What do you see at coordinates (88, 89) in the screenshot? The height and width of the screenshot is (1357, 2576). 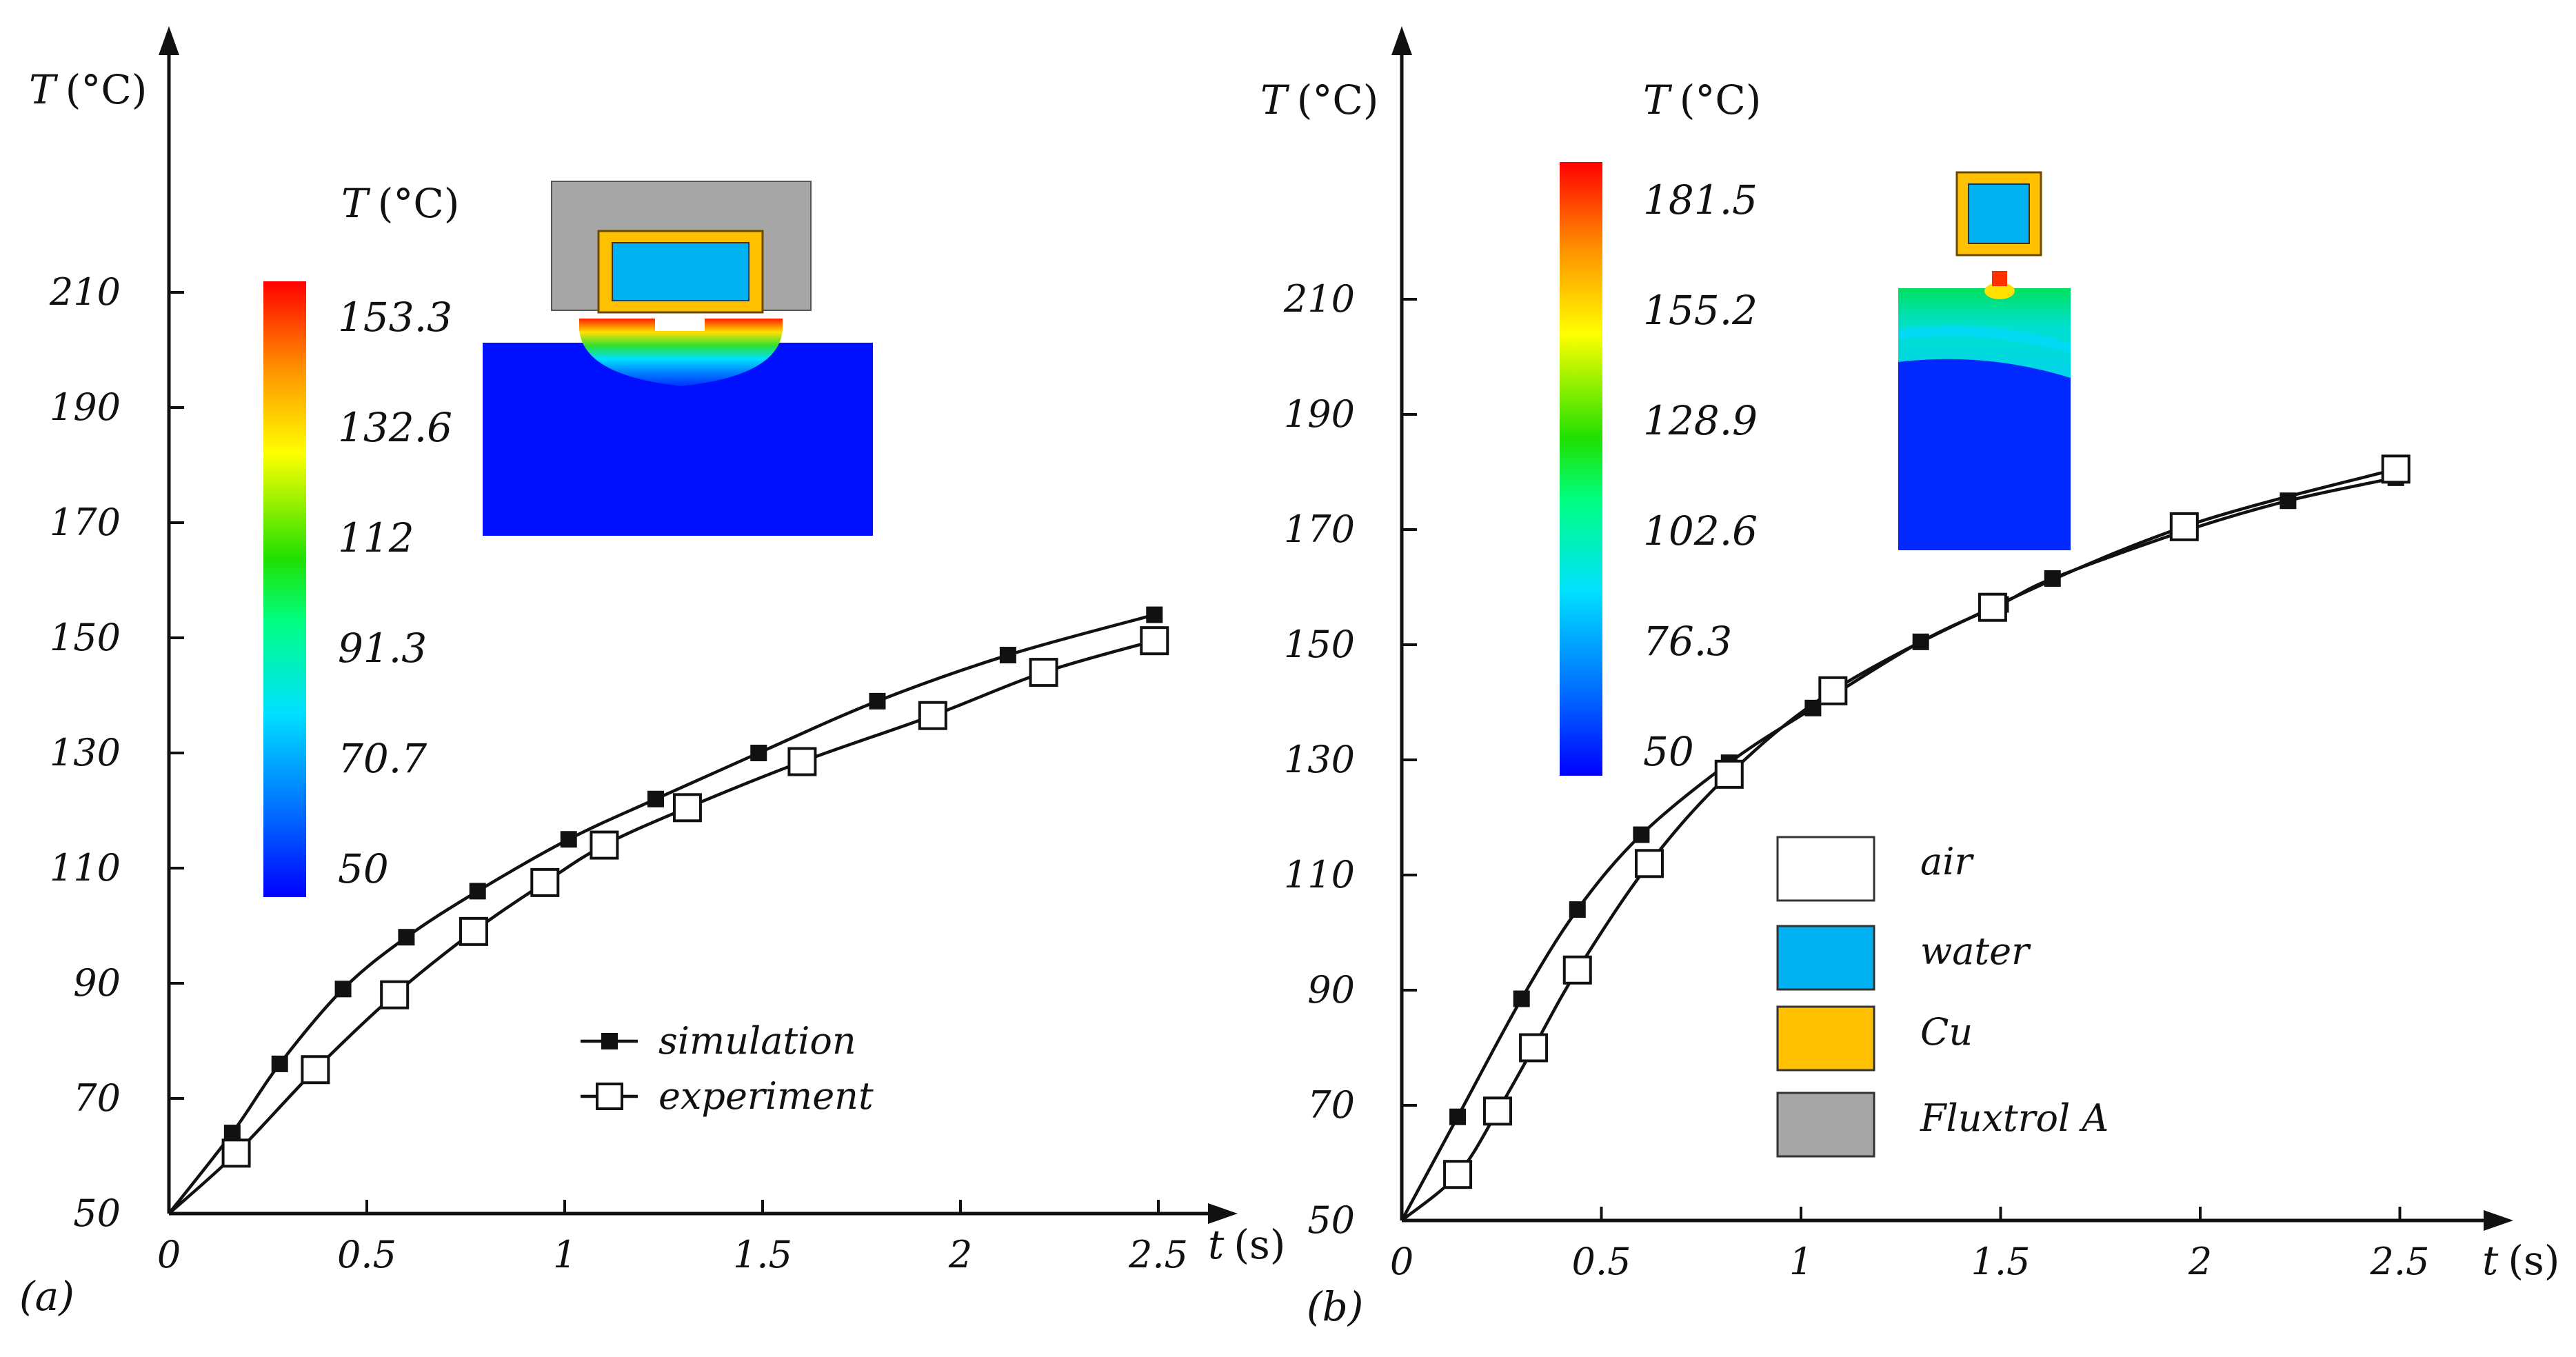 I see `panel-a-y-label: T (°C)` at bounding box center [88, 89].